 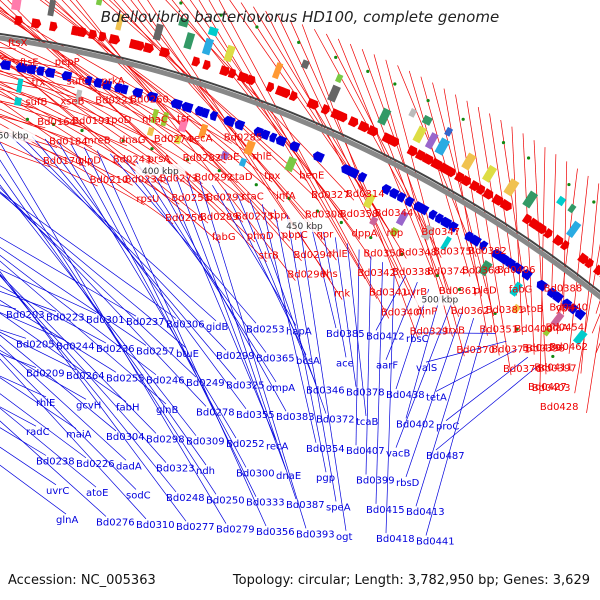 What do you see at coordinates (415, 424) in the screenshot?
I see `reverse-gene-label: Bd0402` at bounding box center [415, 424].